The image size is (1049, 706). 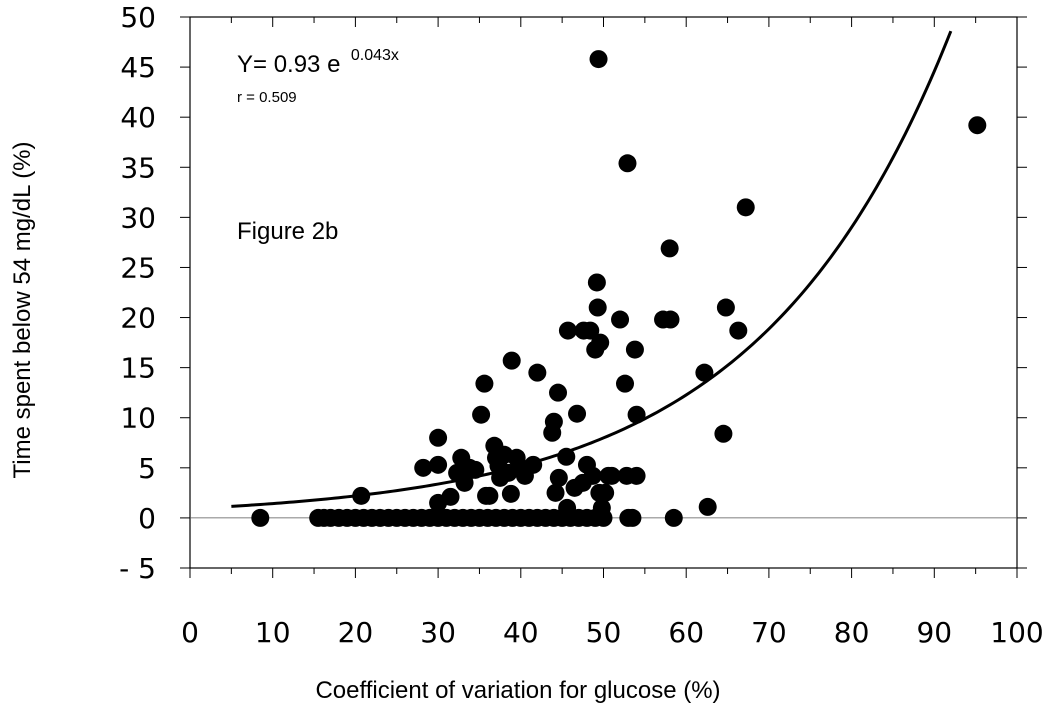 I want to click on equation-main: Y= 0.93 e, so click(x=288, y=64).